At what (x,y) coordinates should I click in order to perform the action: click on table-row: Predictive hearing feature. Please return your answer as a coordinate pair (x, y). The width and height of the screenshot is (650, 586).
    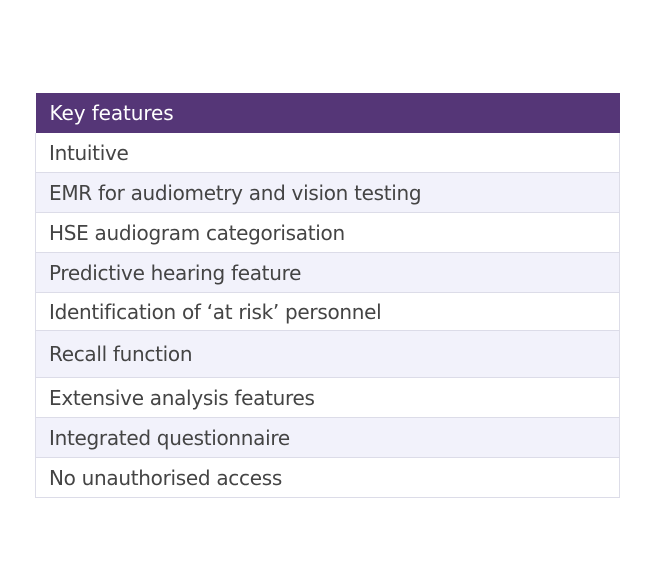
    Looking at the image, I should click on (327, 272).